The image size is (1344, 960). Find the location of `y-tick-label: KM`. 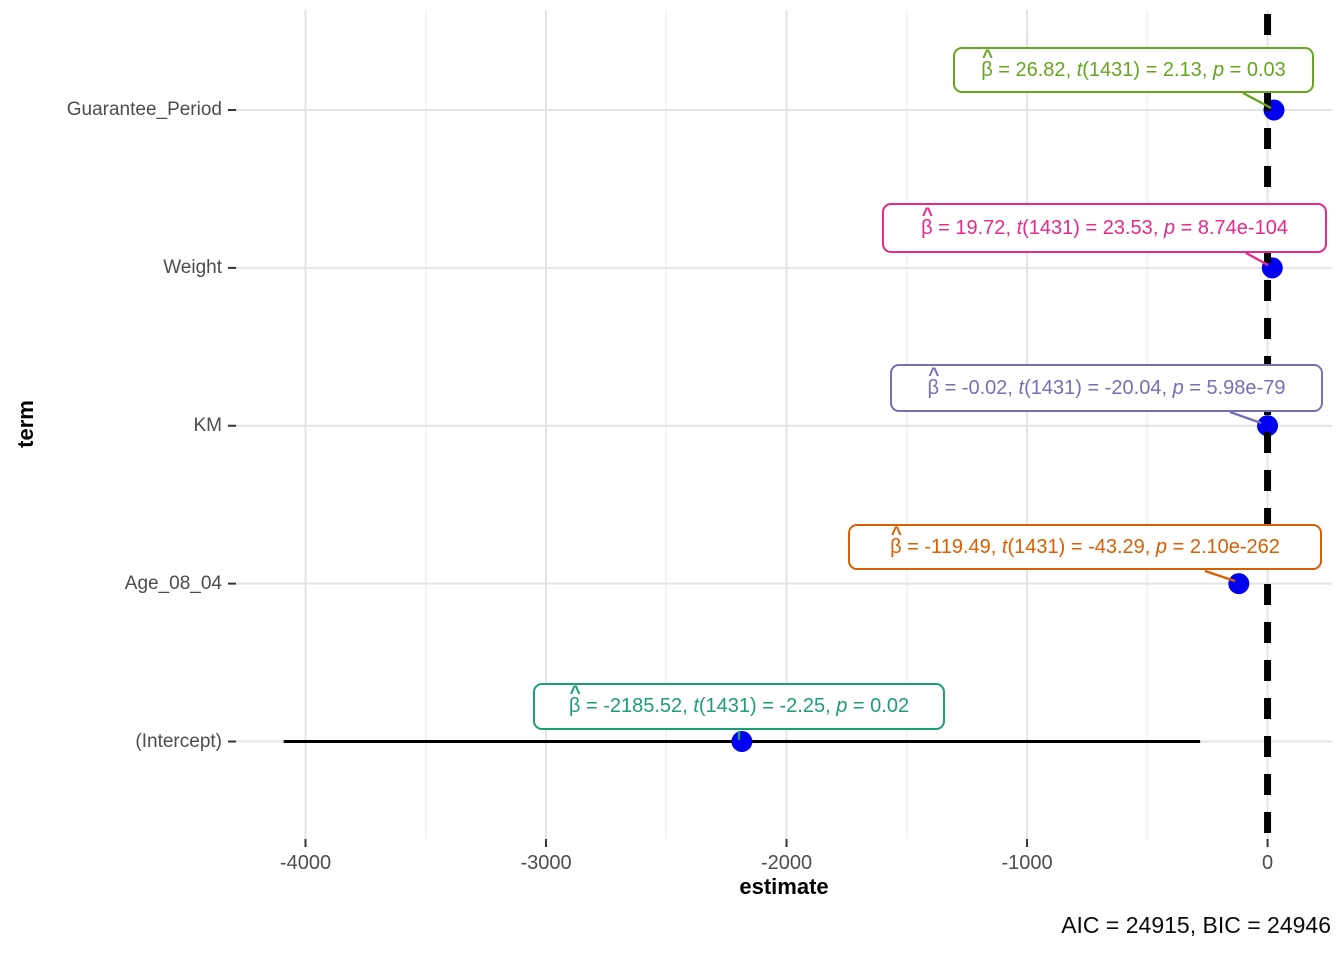

y-tick-label: KM is located at coordinates (208, 425).